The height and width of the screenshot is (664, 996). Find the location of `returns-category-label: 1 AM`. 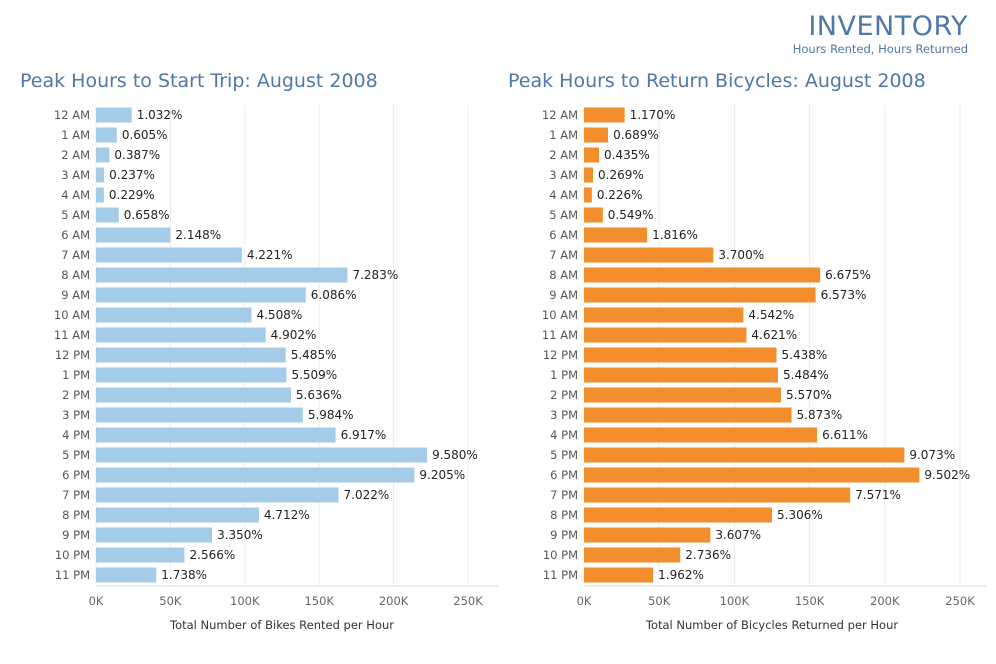

returns-category-label: 1 AM is located at coordinates (563, 135).